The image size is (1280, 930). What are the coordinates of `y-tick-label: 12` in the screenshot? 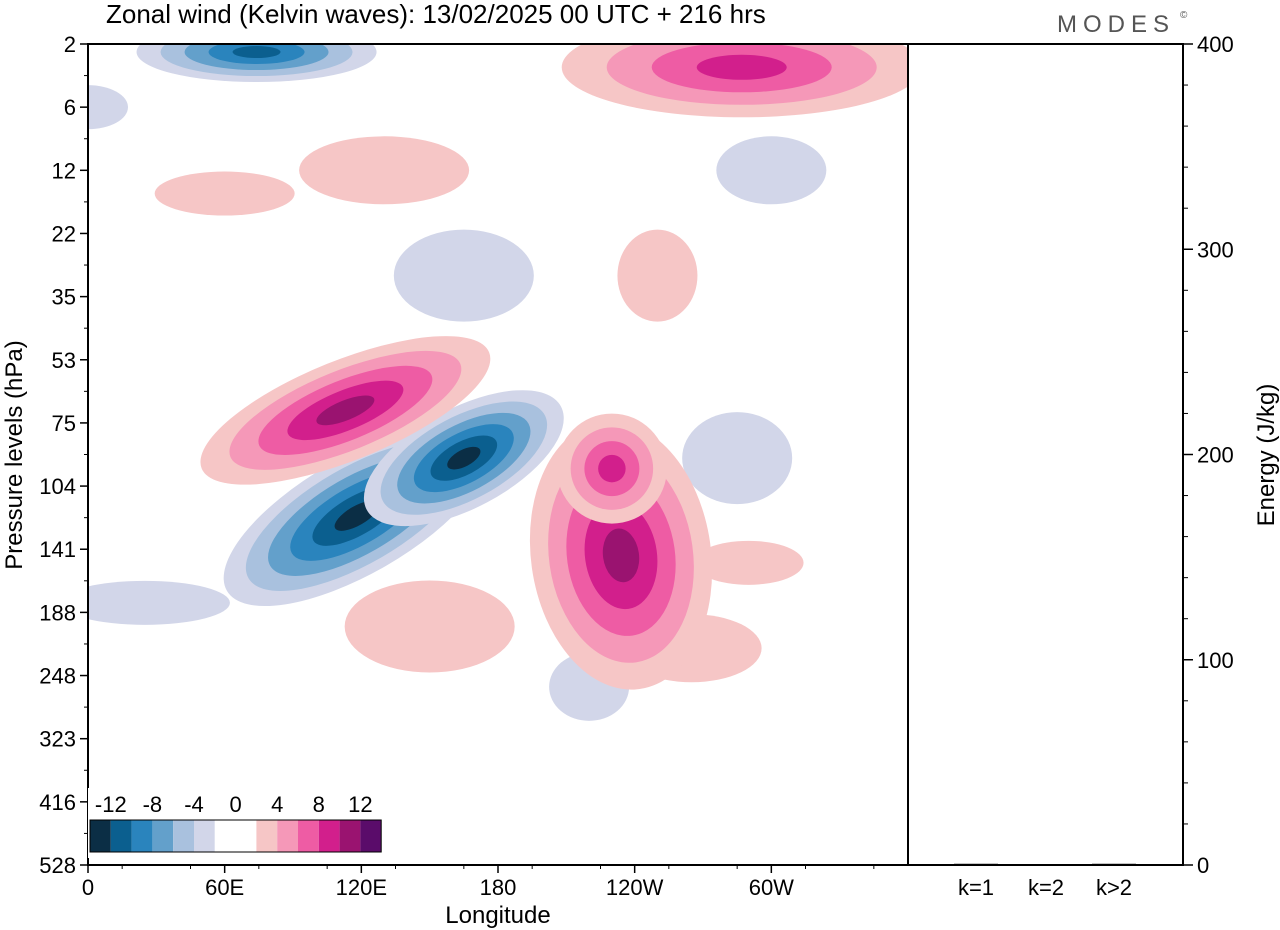 It's located at (64, 170).